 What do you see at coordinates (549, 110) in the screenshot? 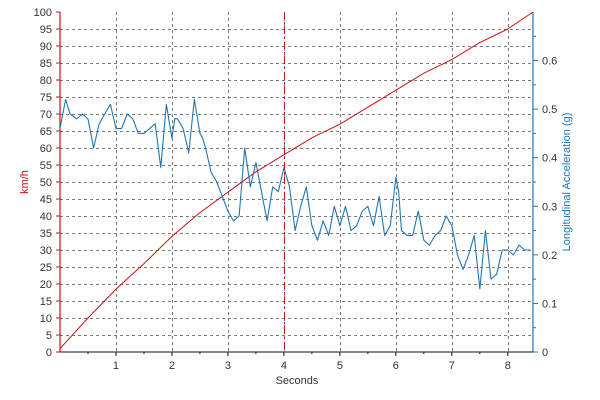
I see `y-right-tick-label: 0.5` at bounding box center [549, 110].